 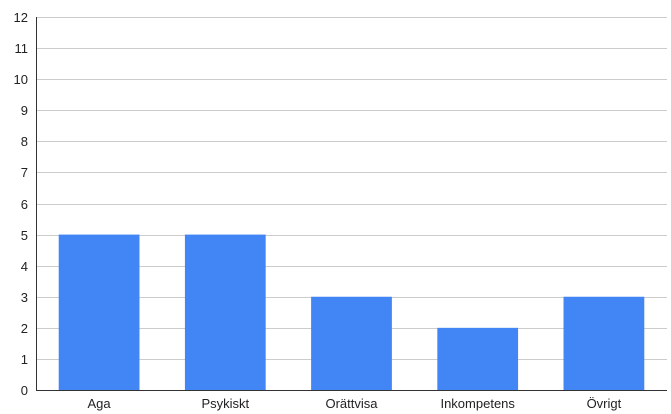 I want to click on x-tick-labels: Aga Psykiskt Orättvisa Inkompetens Övrigt, so click(x=355, y=403).